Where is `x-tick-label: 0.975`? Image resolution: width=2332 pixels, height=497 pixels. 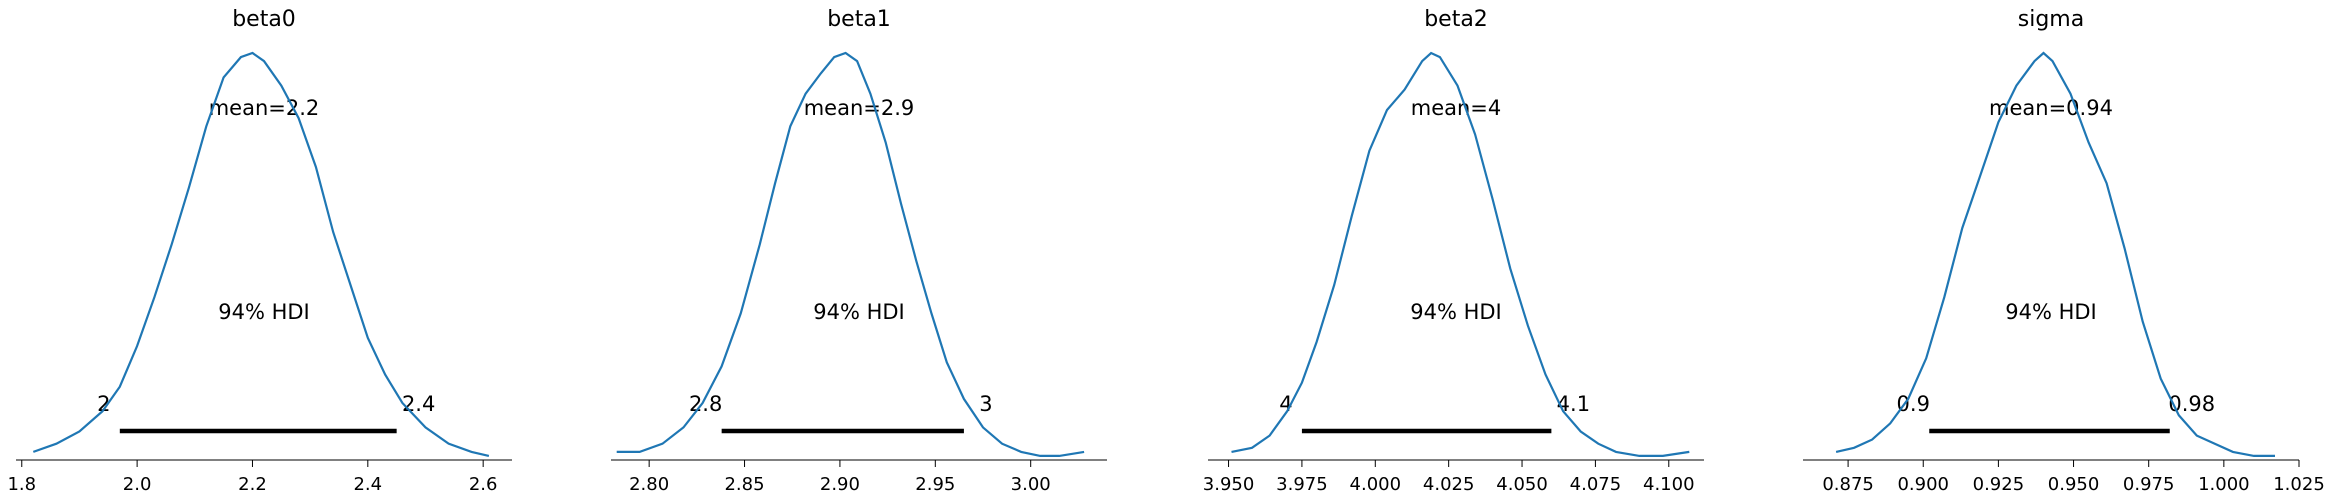
x-tick-label: 0.975 is located at coordinates (2149, 484).